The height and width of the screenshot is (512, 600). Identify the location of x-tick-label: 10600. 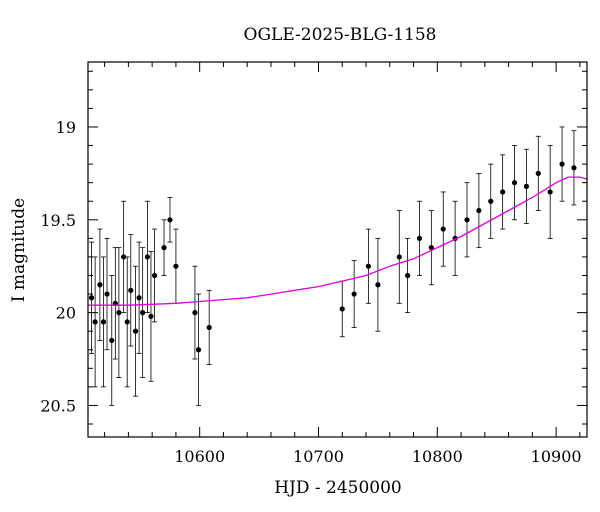
(199, 456).